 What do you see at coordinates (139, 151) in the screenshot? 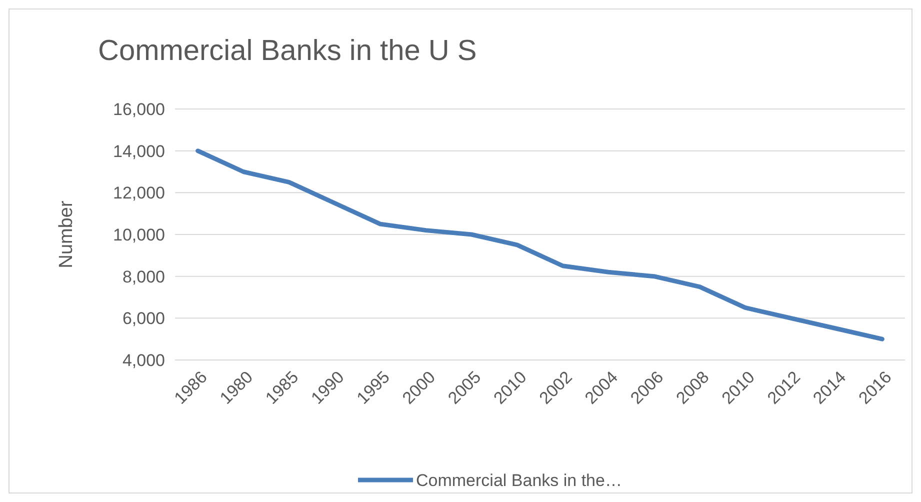
I see `y-tick-label: 14,000` at bounding box center [139, 151].